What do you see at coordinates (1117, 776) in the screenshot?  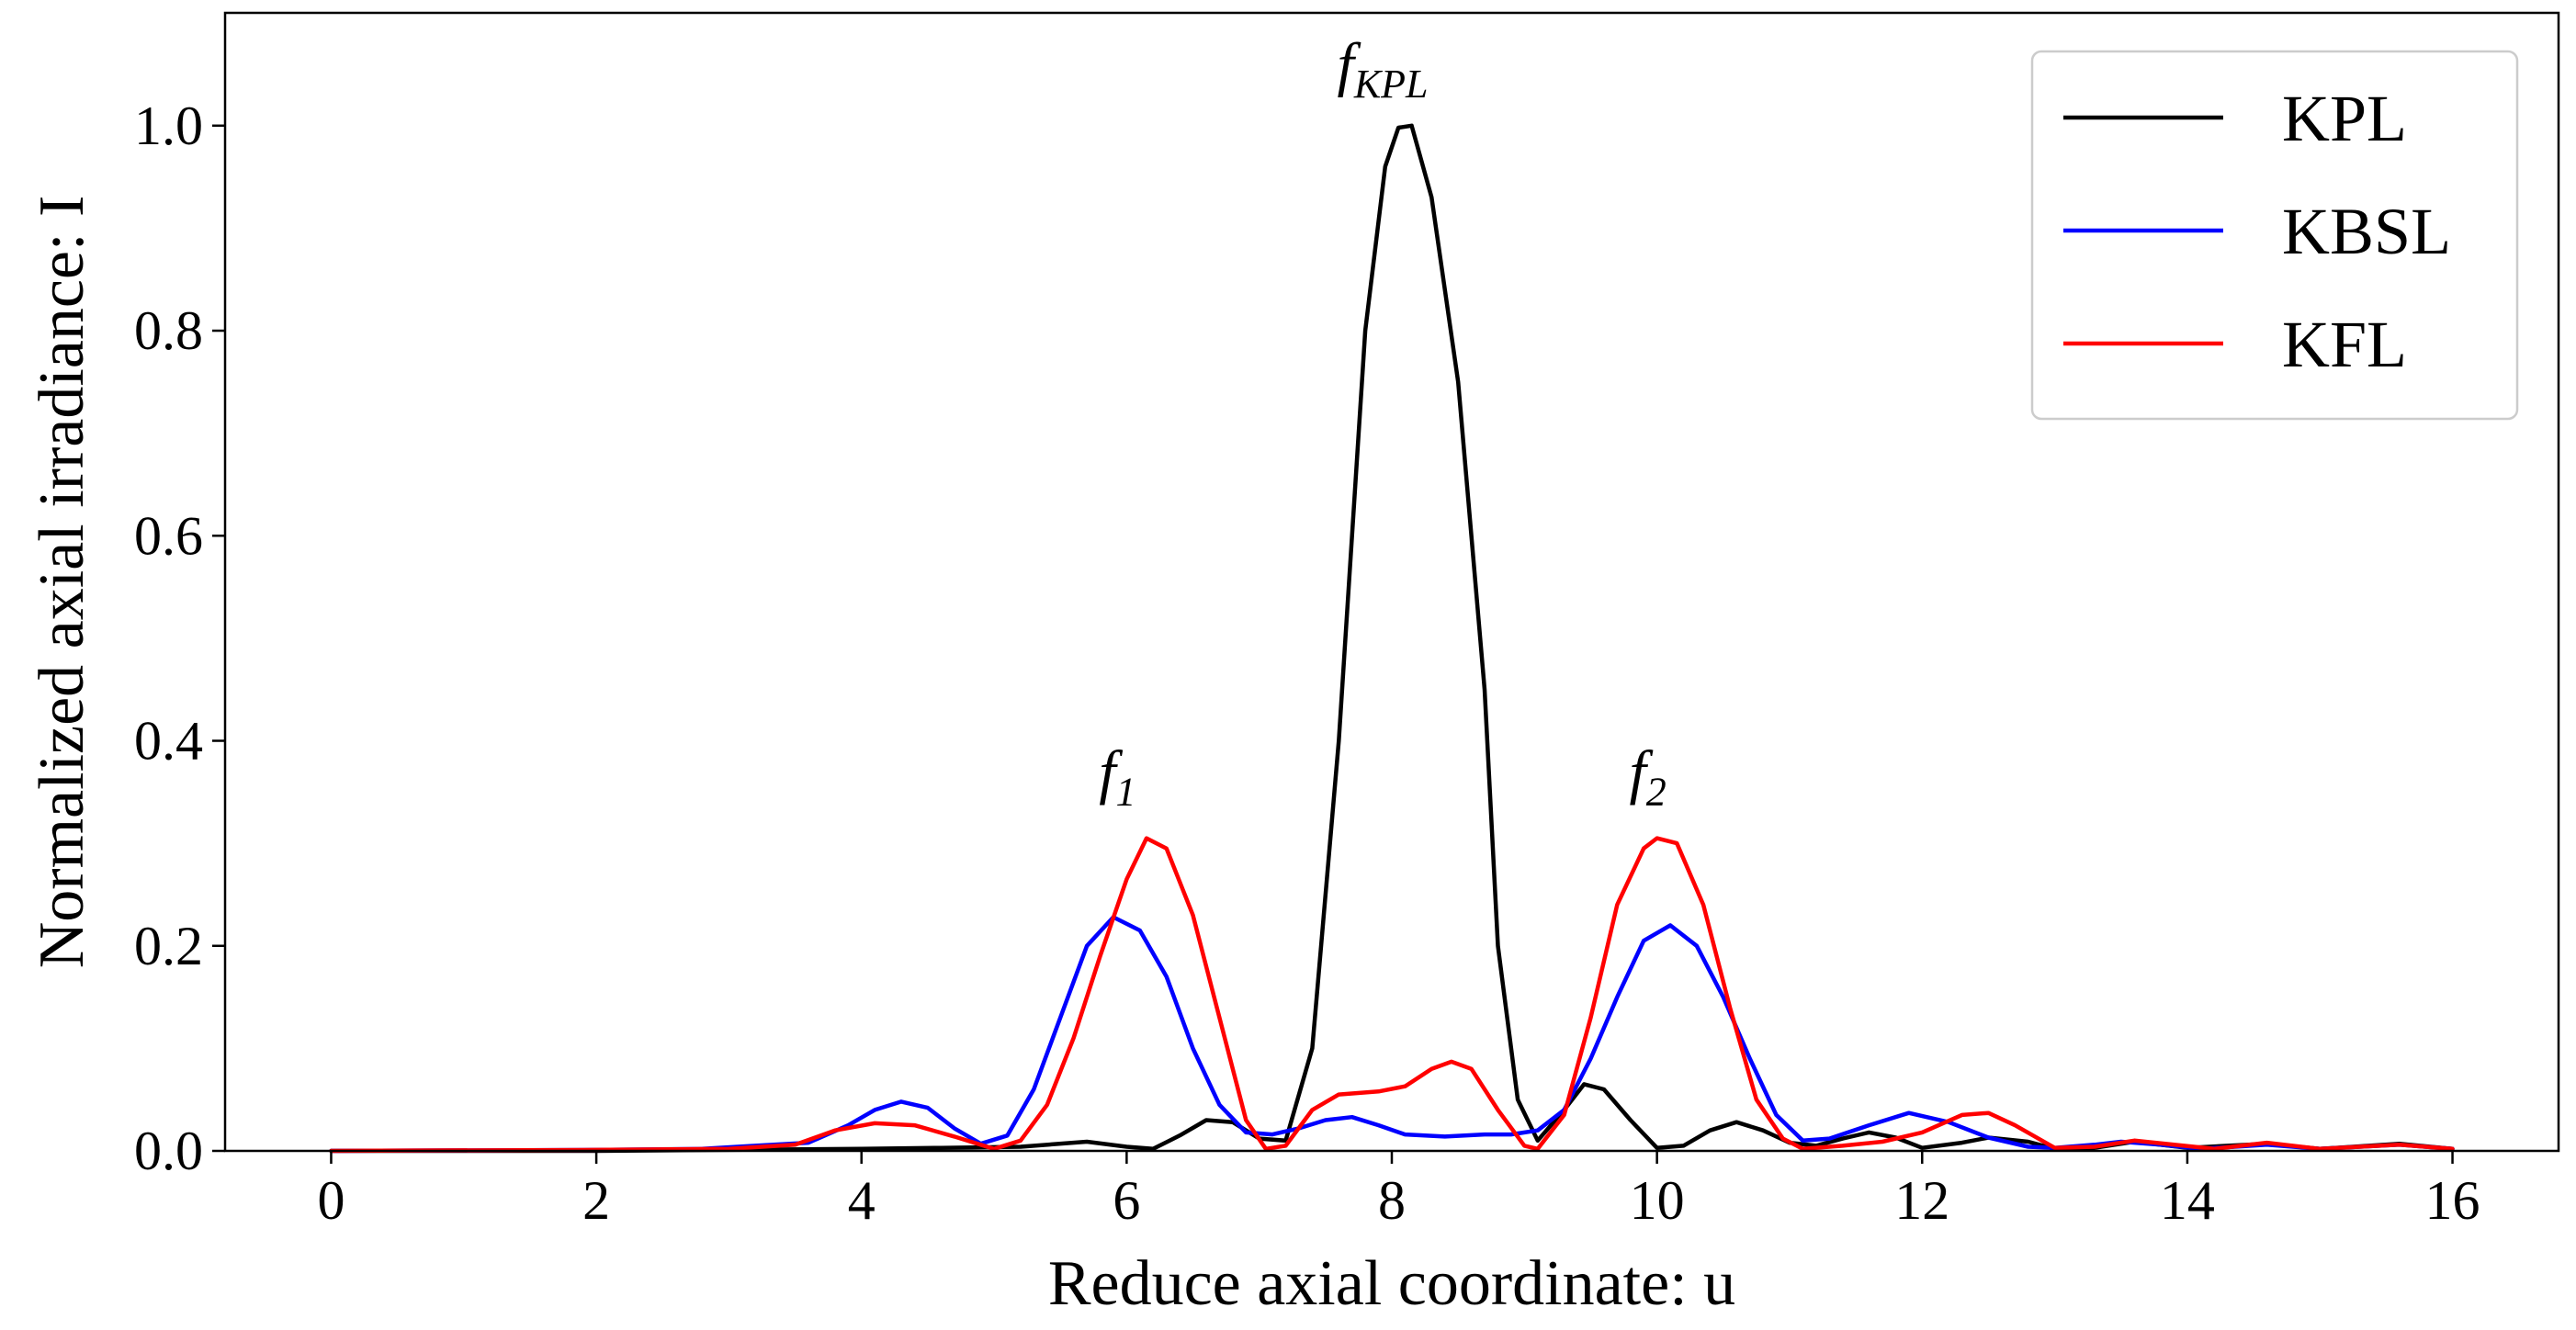 I see `peak-annotation-f-1: f1` at bounding box center [1117, 776].